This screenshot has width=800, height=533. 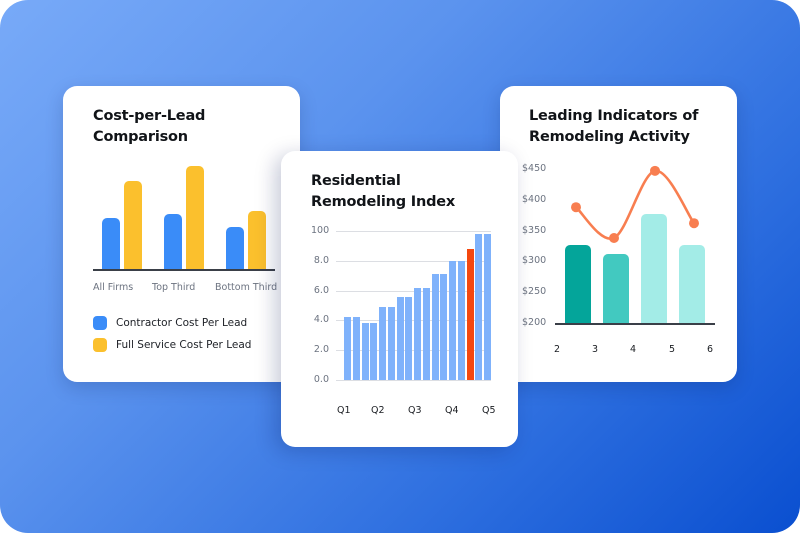 I want to click on highlighted-bar, so click(x=470, y=314).